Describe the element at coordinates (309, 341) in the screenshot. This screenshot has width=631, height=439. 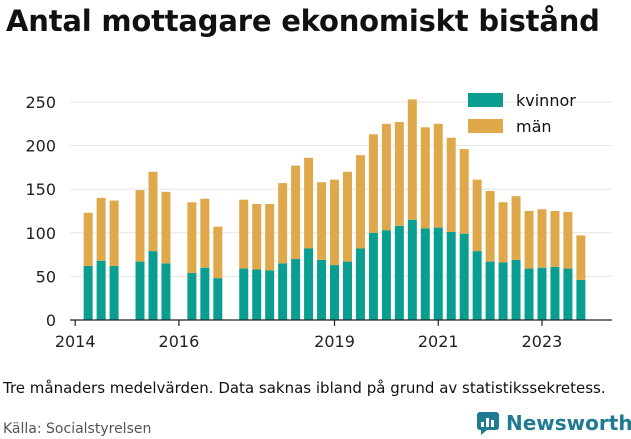
I see `x-axis-tick-labels: 2014 2016 2019 2021 2023` at that location.